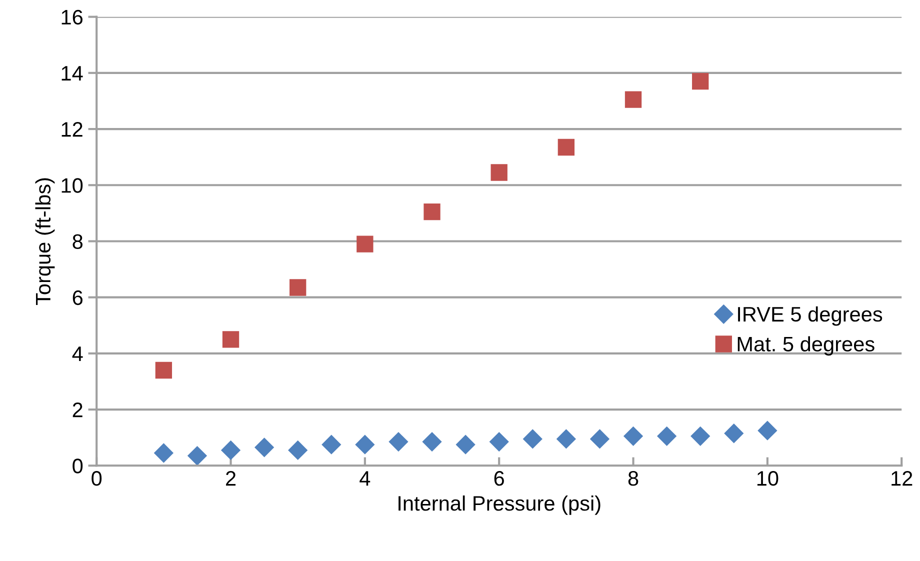 The height and width of the screenshot is (561, 920). Describe the element at coordinates (72, 17) in the screenshot. I see `y-tick-label: 16` at that location.